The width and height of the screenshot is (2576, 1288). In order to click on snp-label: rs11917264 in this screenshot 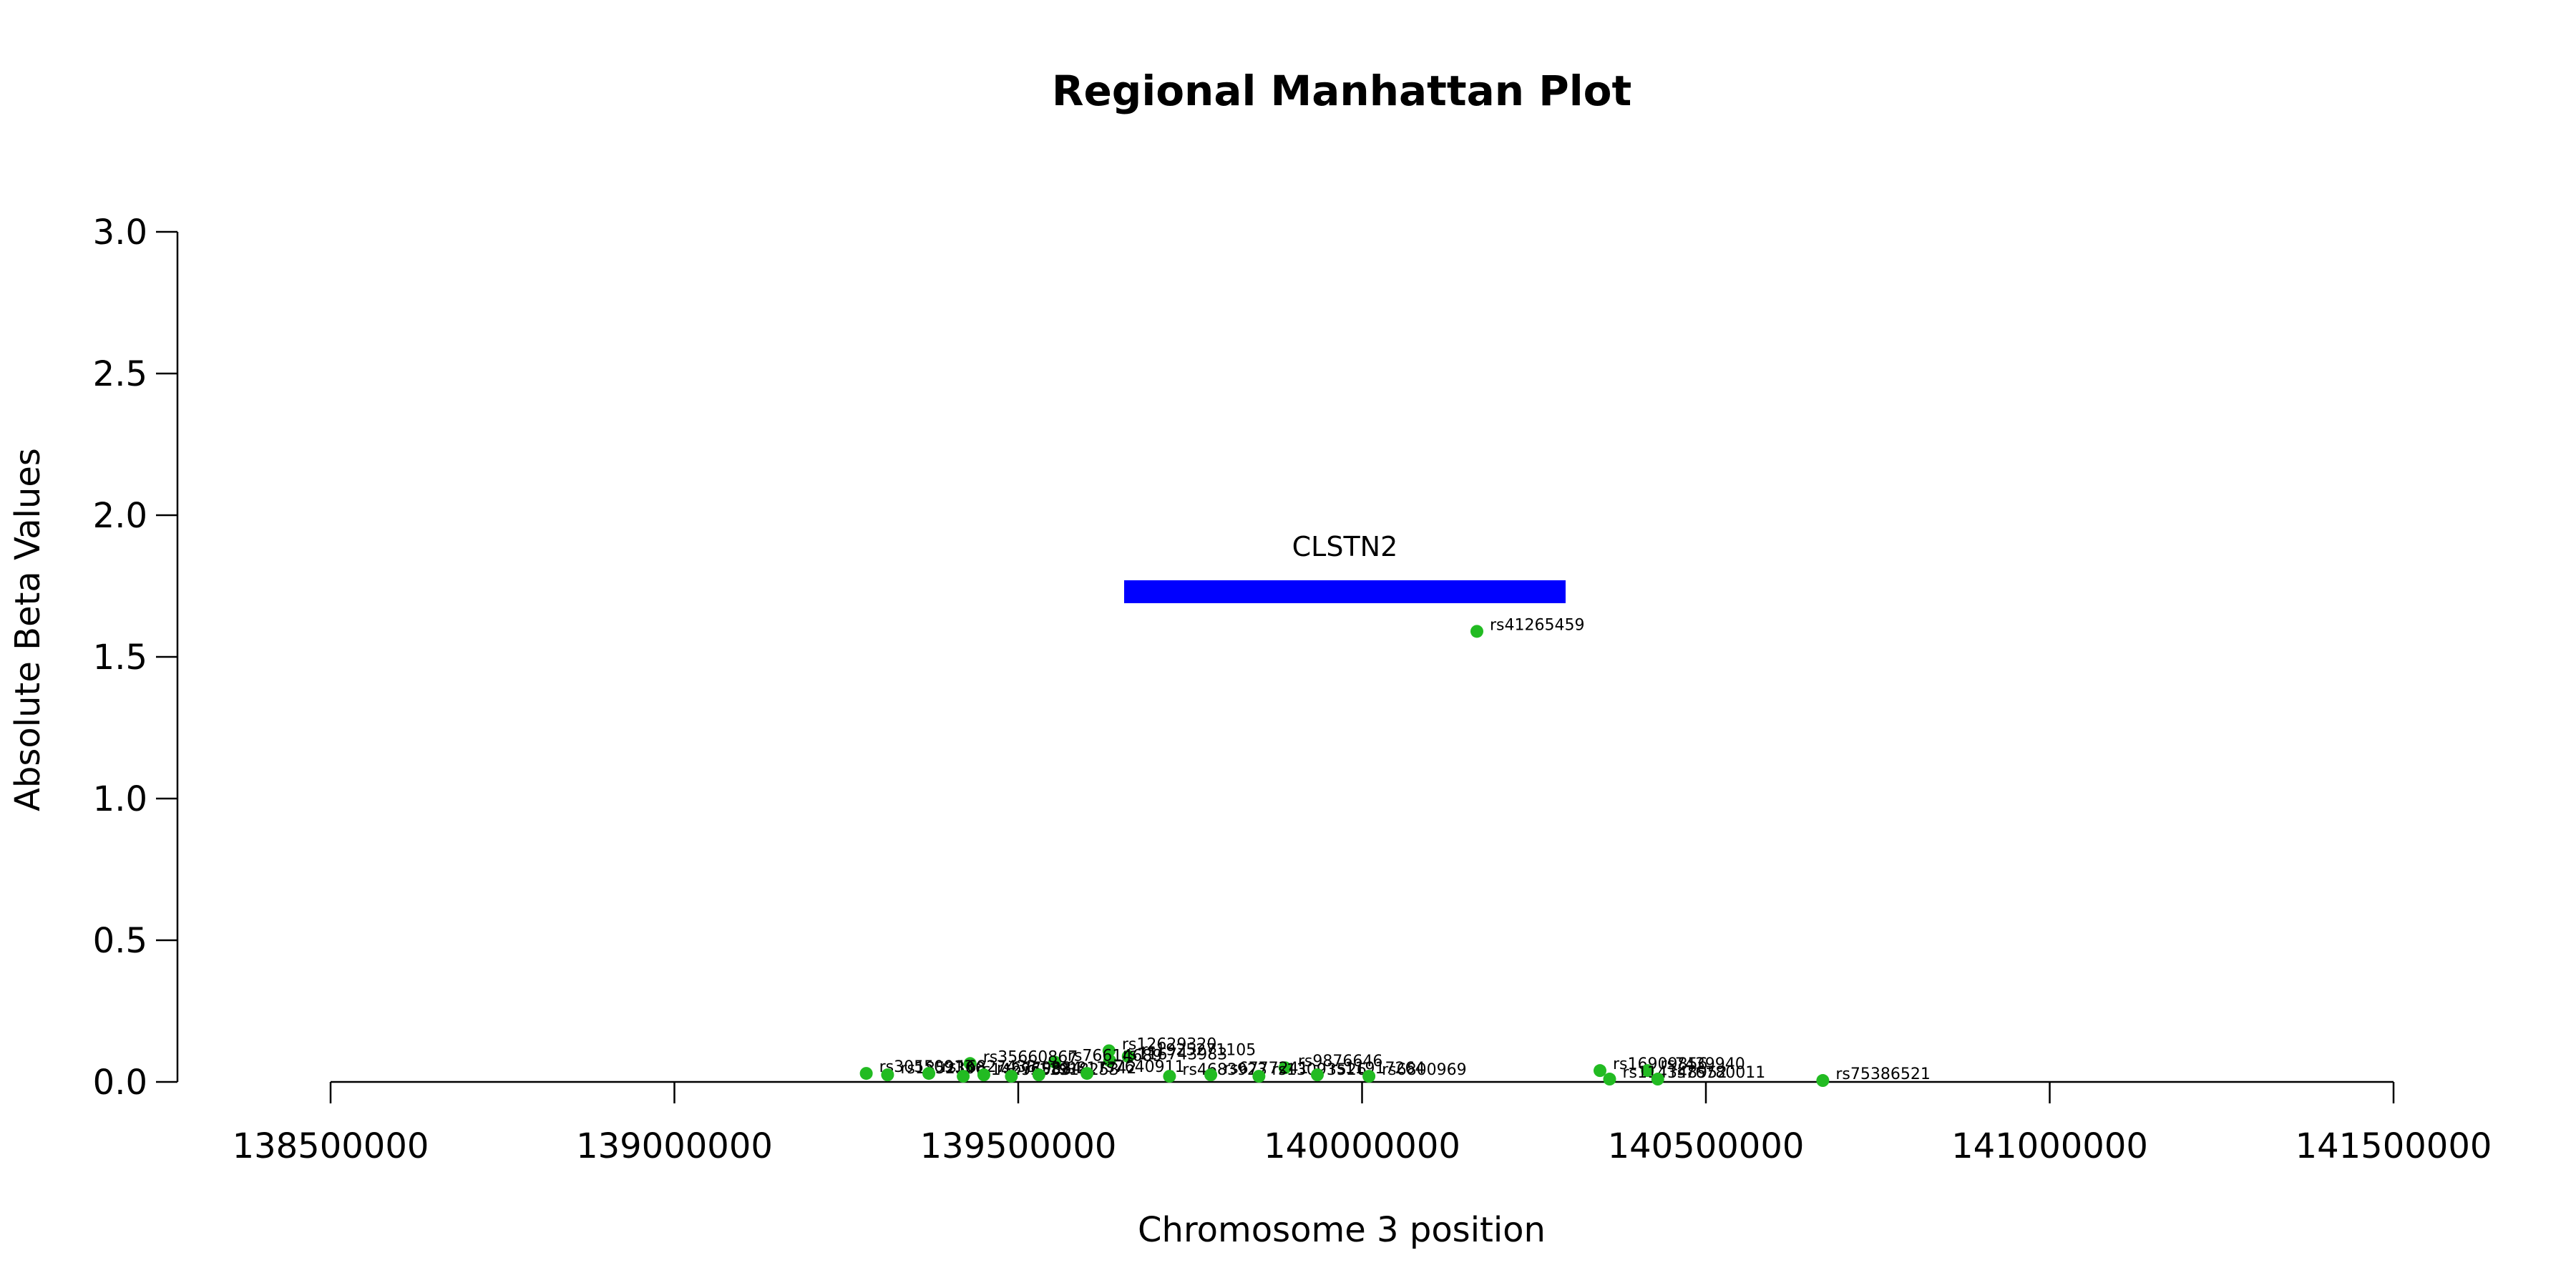, I will do `click(1377, 1069)`.